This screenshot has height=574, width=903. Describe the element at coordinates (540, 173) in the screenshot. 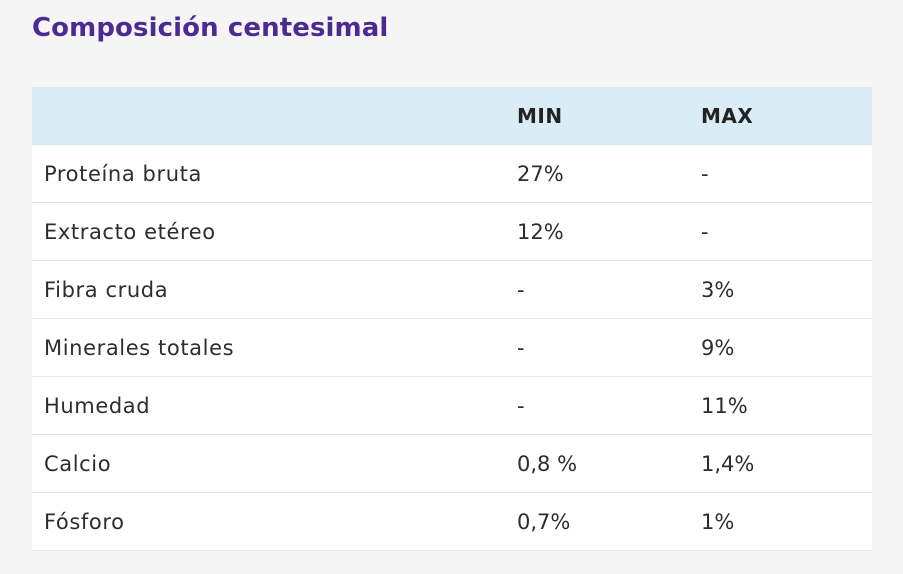

I see `min-value: 27%` at that location.